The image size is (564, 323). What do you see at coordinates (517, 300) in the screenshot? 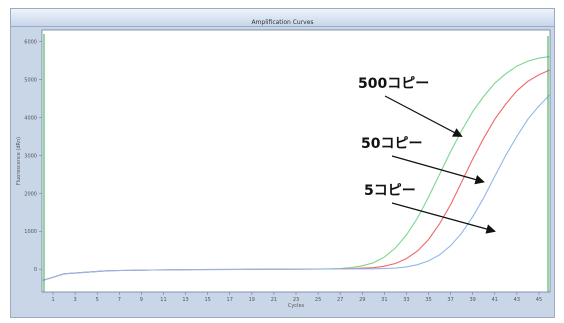
I see `x-tick-label: 43` at bounding box center [517, 300].